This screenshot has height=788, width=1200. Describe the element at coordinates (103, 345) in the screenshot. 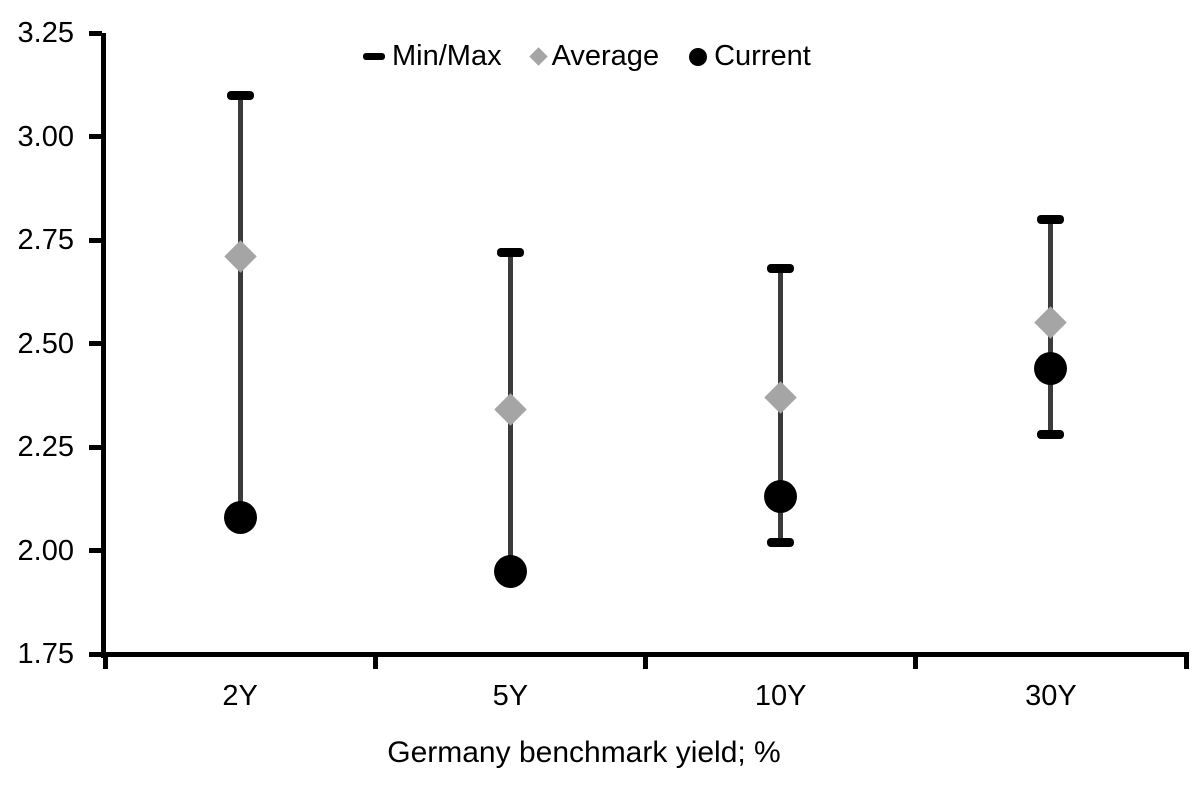

I see `y-axis-spine` at that location.